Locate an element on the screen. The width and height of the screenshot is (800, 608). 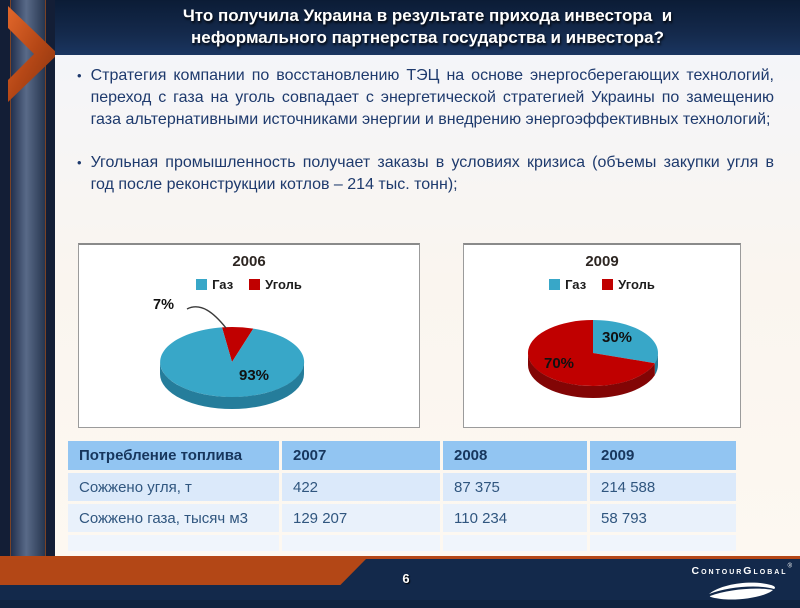
coal-2008-value: 87 375 is located at coordinates (515, 487).